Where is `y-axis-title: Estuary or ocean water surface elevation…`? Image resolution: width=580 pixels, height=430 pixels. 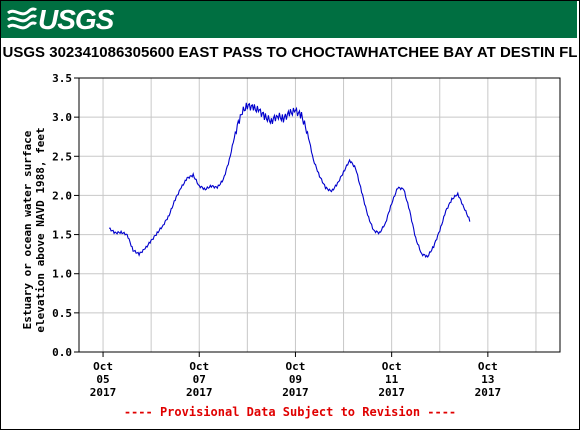
y-axis-title: Estuary or ocean water surface elevation… is located at coordinates (34, 229).